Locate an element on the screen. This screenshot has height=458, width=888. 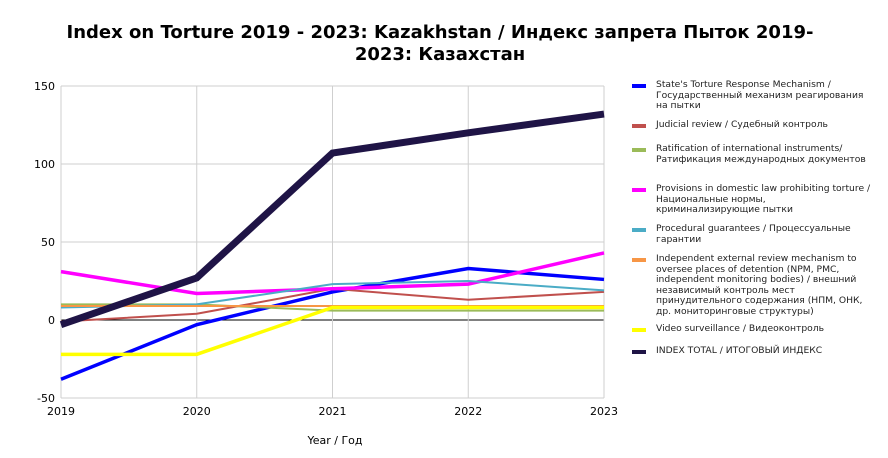
y-tick-label: -50 is located at coordinates (46, 398).